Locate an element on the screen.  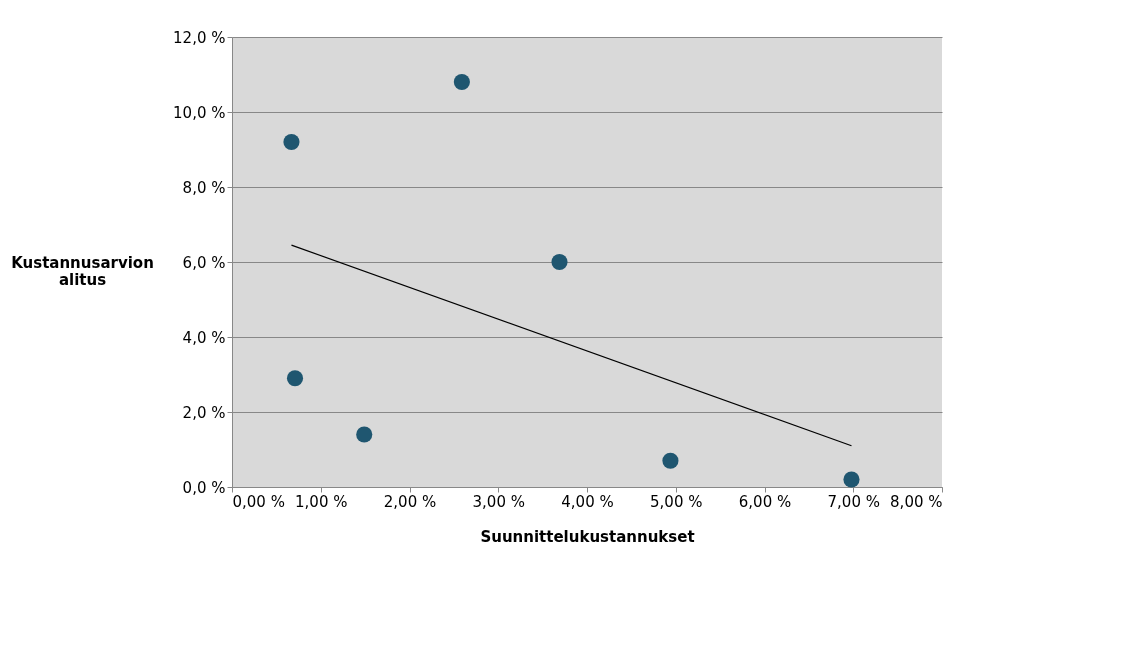
x-axis-title: Suunnittelukustannukset is located at coordinates (587, 536).